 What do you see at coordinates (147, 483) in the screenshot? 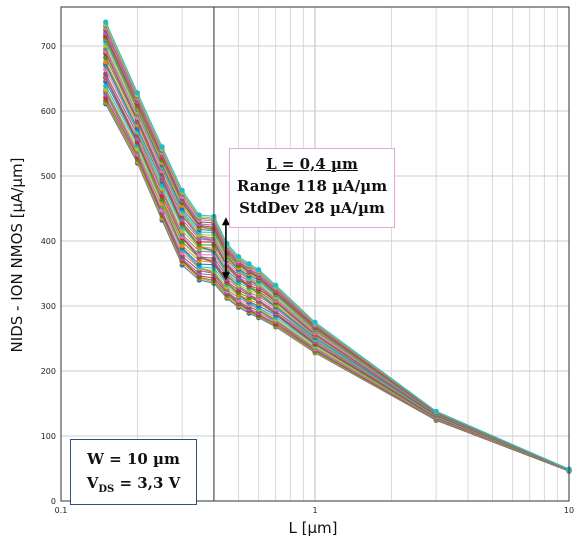
I see `vds-value: = 3,3 V` at bounding box center [147, 483].